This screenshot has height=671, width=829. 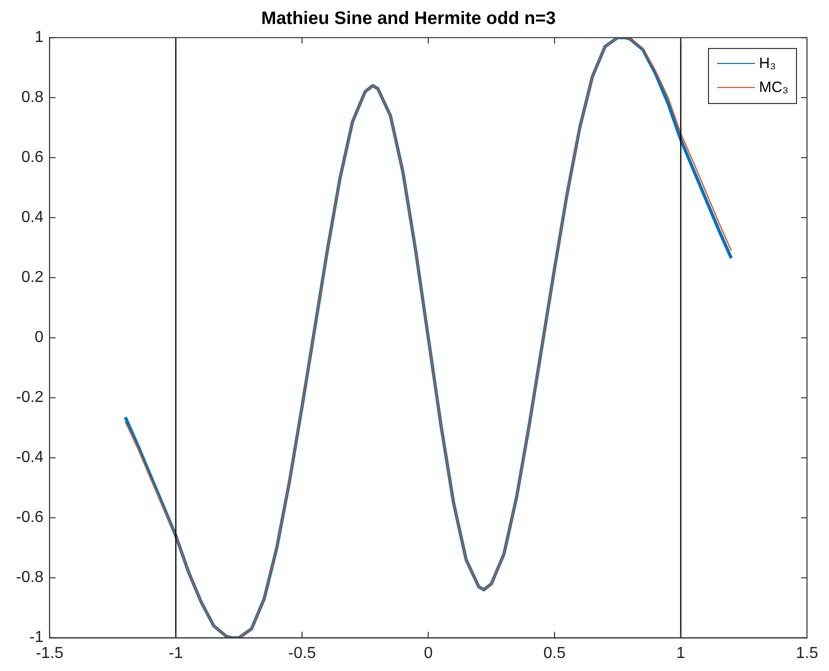 I want to click on y-tick-label: 1, so click(x=39, y=37).